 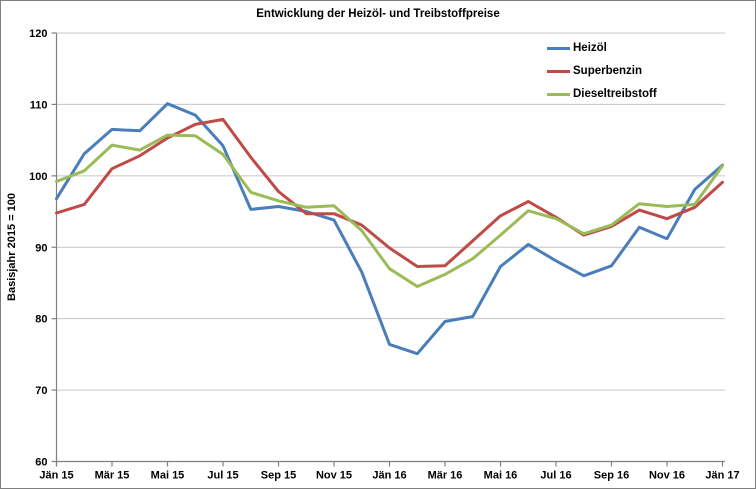 What do you see at coordinates (558, 71) in the screenshot?
I see `legend-swatch-superbenzin` at bounding box center [558, 71].